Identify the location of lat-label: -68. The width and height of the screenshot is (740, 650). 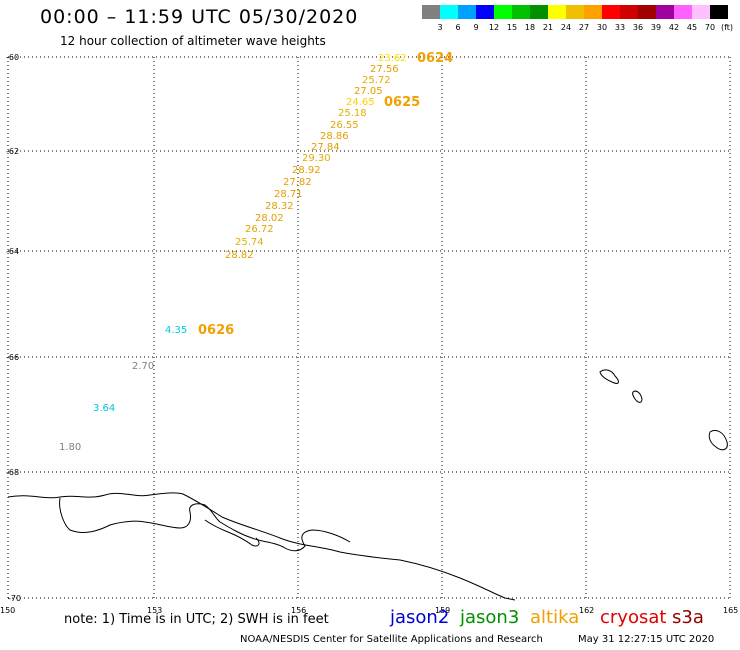
(12, 472).